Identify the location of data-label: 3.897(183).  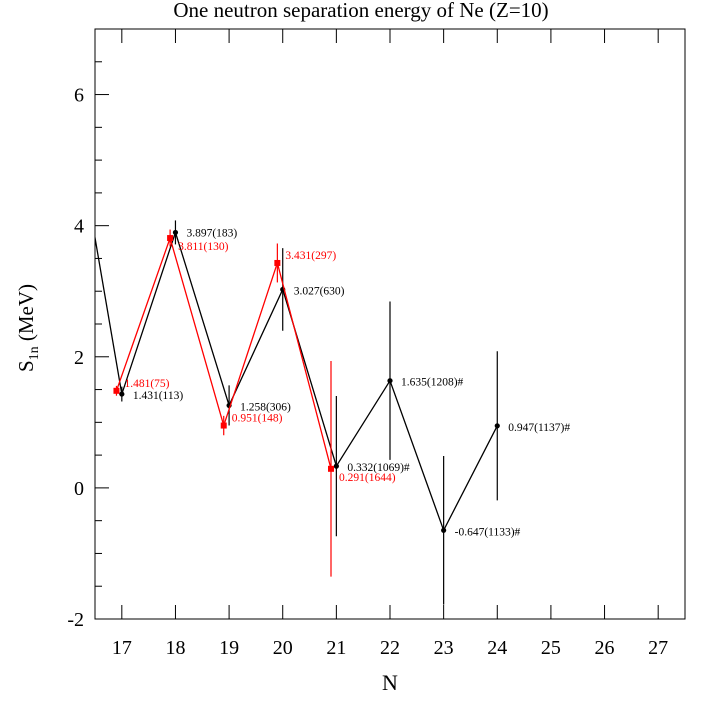
(211, 233).